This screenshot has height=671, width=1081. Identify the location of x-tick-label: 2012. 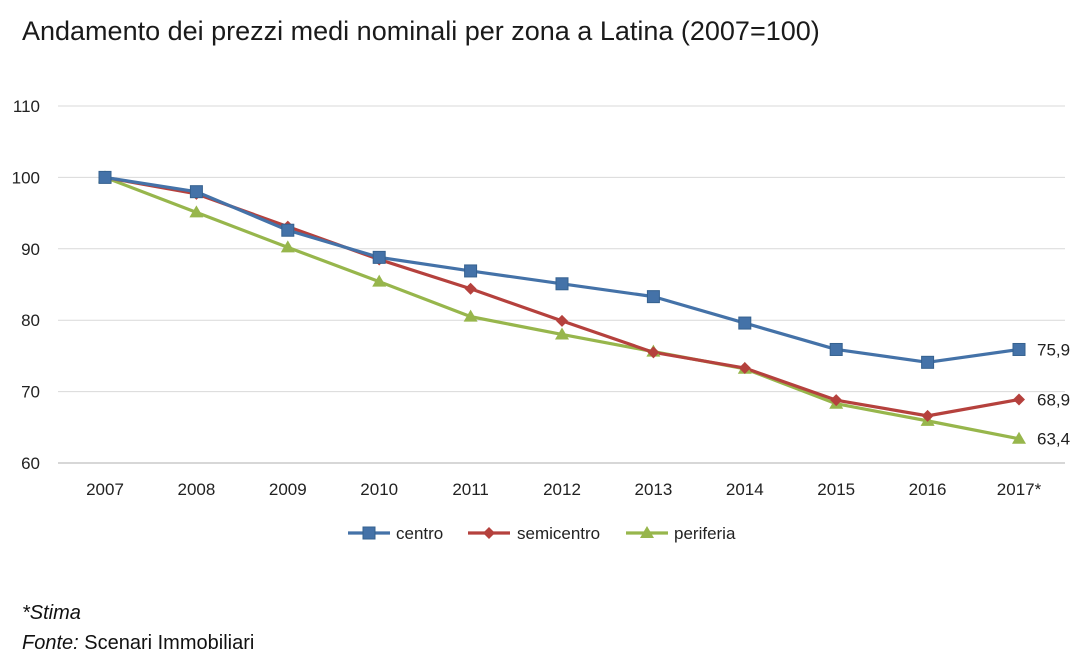
(562, 489).